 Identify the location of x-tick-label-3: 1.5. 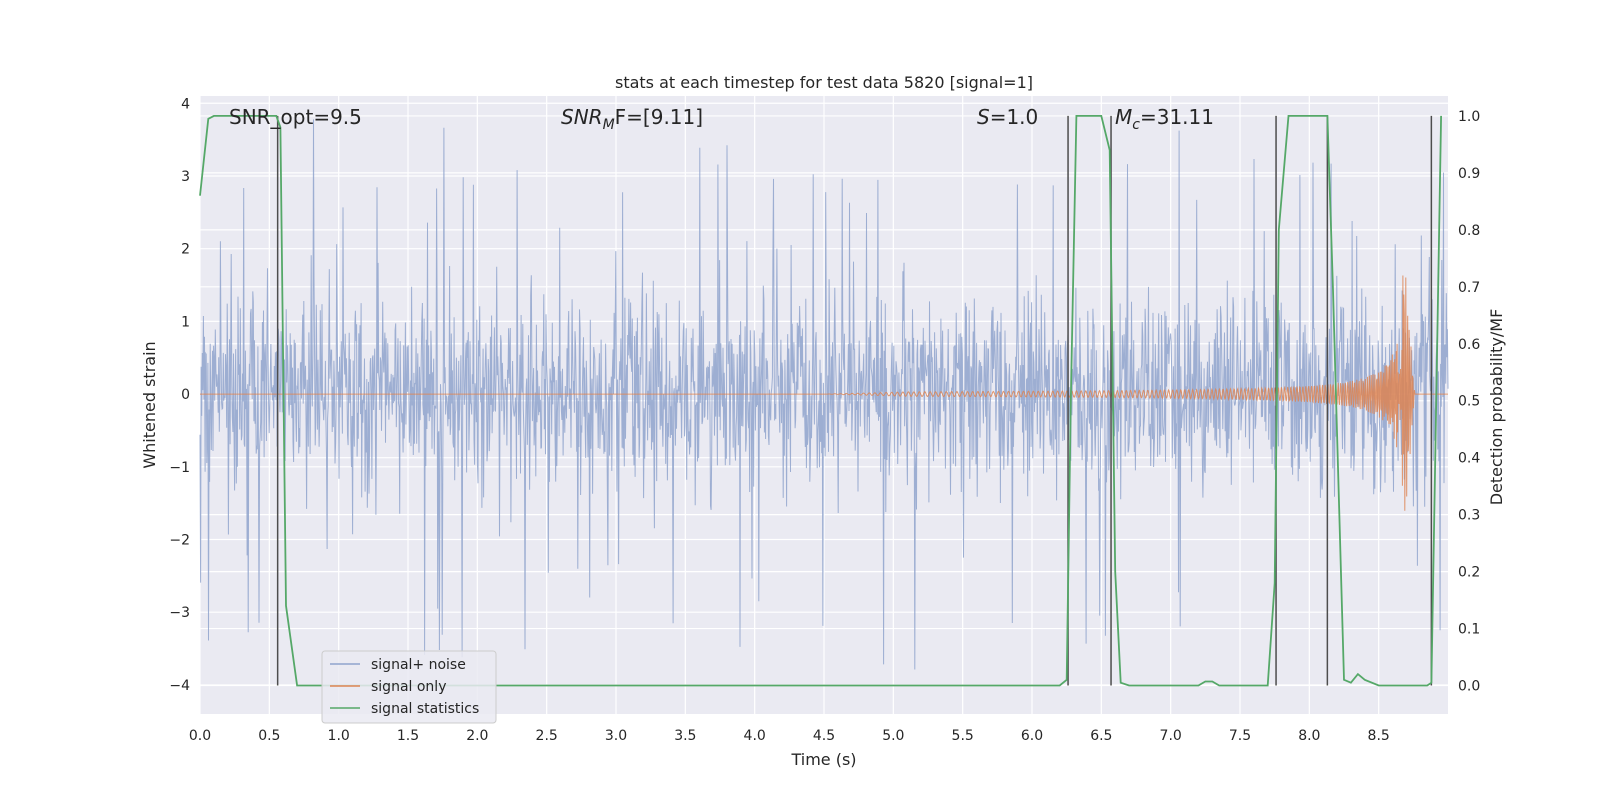
(408, 736).